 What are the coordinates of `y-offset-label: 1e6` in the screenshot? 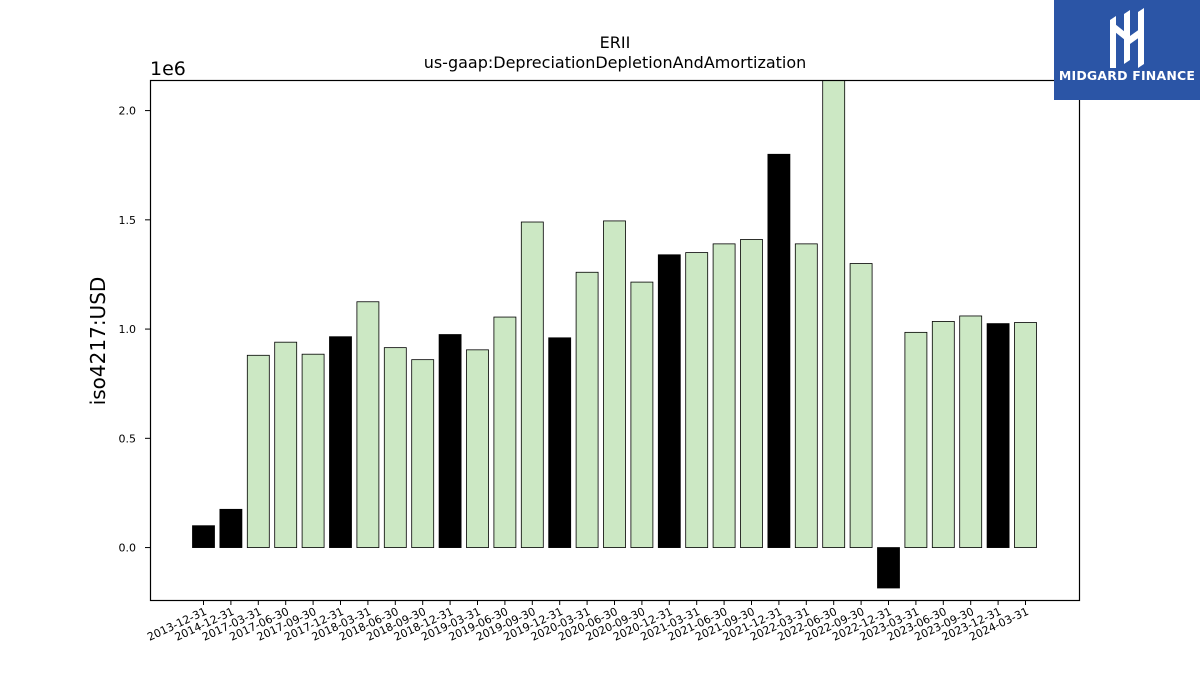 It's located at (168, 69).